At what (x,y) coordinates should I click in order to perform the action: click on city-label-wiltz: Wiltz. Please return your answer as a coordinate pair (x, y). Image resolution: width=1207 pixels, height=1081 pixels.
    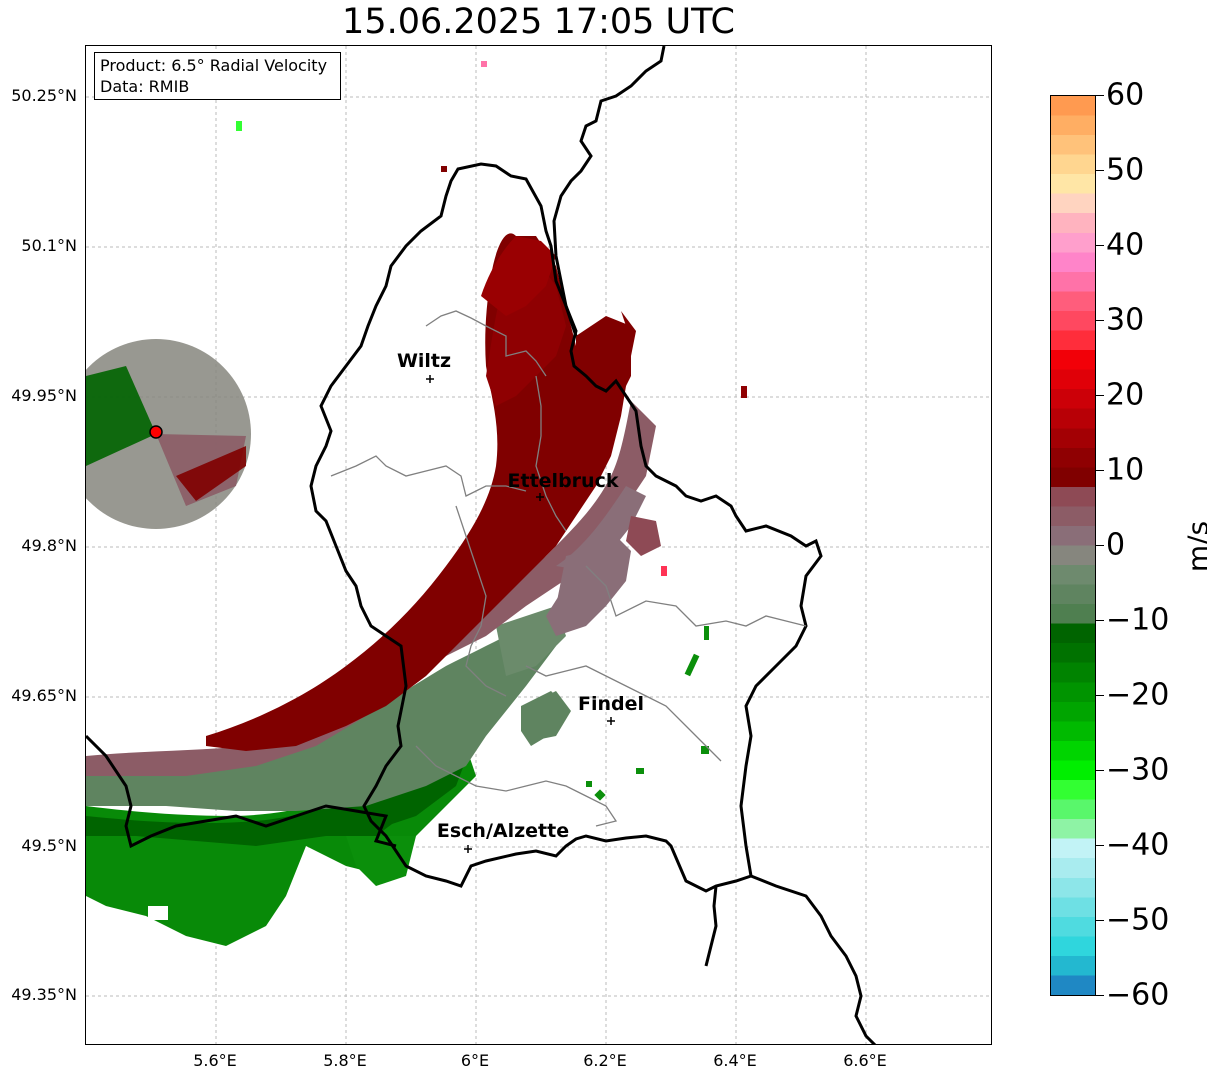
    Looking at the image, I should click on (424, 361).